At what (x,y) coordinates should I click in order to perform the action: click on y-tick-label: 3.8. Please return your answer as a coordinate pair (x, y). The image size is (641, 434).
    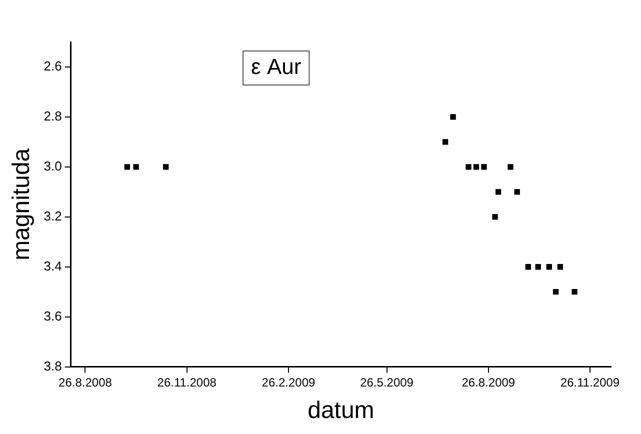
    Looking at the image, I should click on (53, 366).